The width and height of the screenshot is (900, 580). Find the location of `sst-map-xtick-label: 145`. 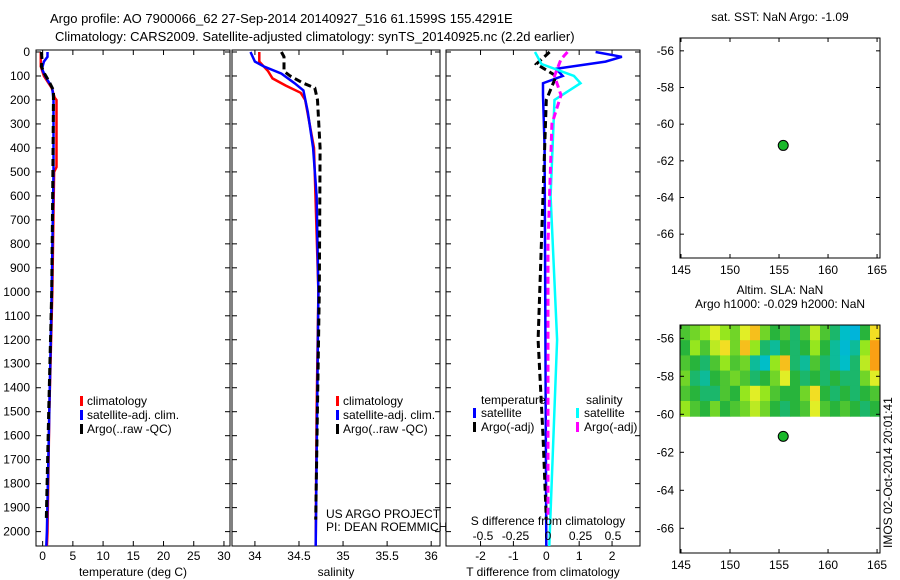

sst-map-xtick-label: 145 is located at coordinates (681, 270).